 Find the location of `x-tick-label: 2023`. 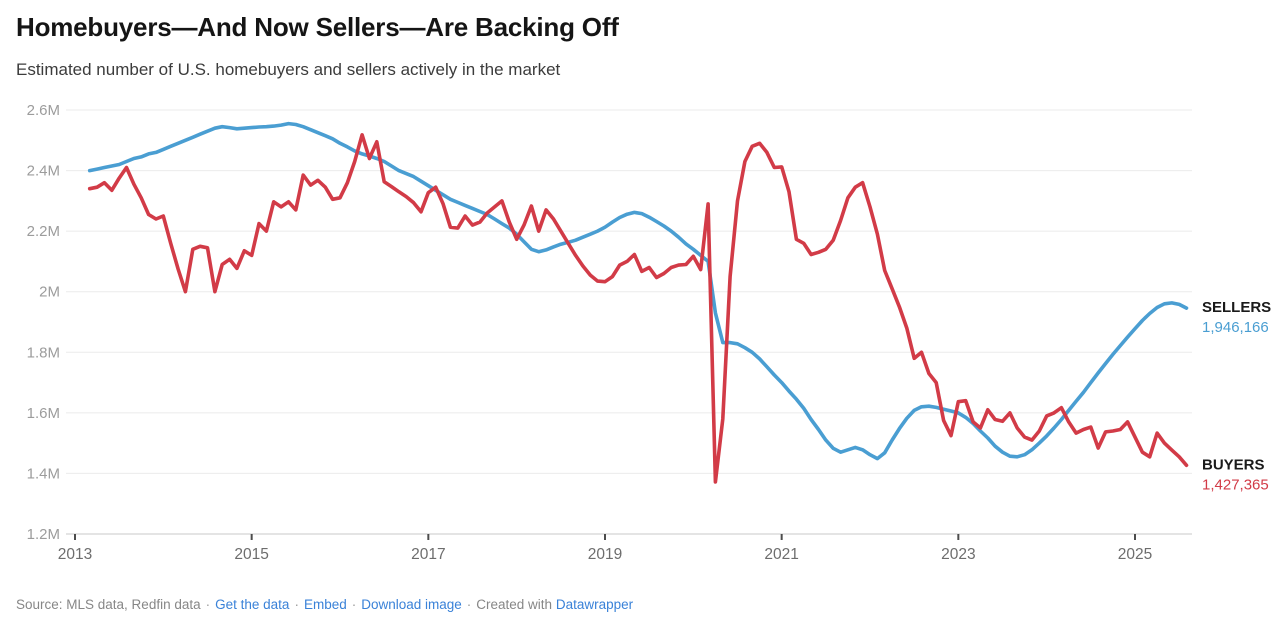

x-tick-label: 2023 is located at coordinates (958, 554).